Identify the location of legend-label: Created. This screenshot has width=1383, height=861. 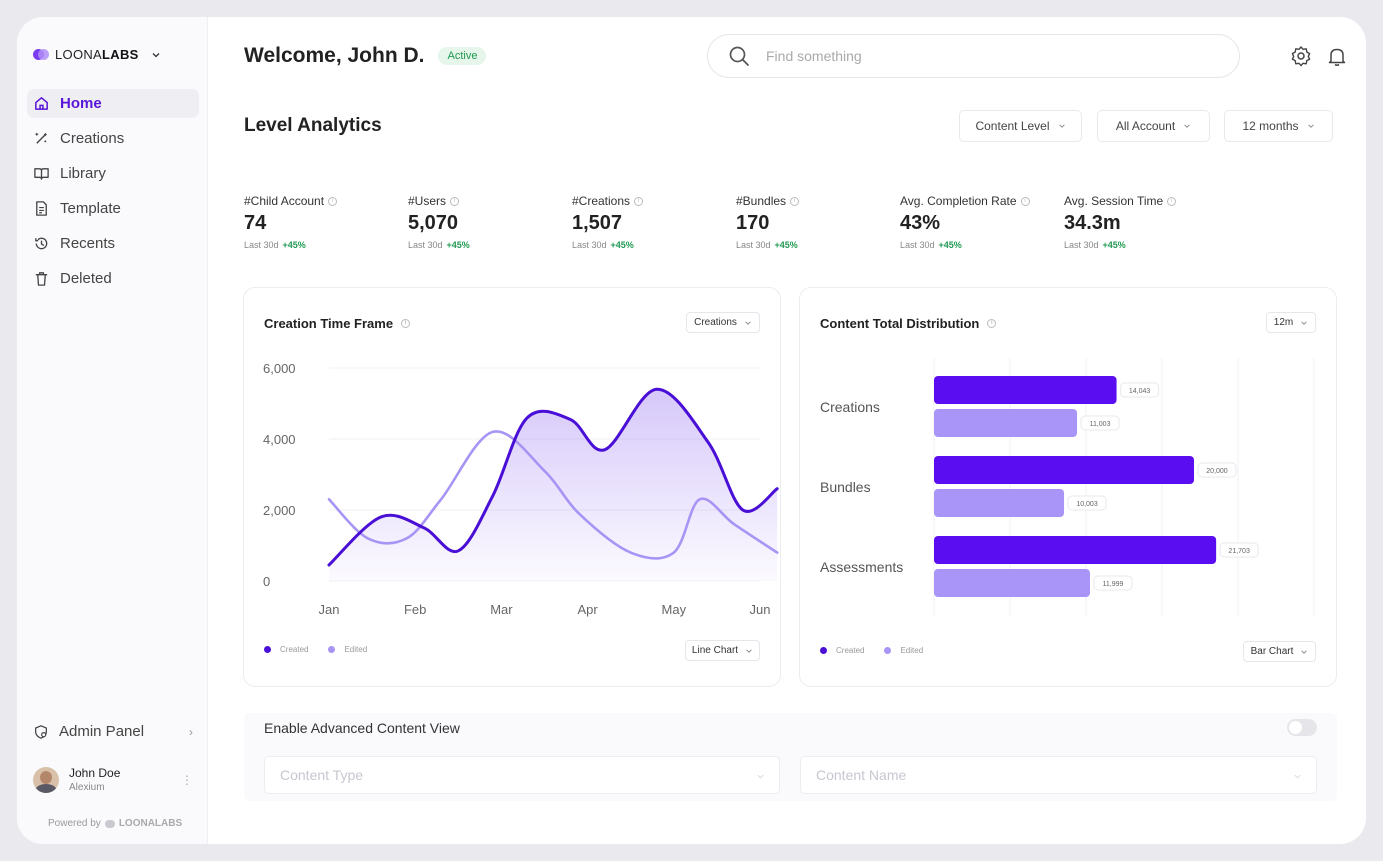
(294, 649).